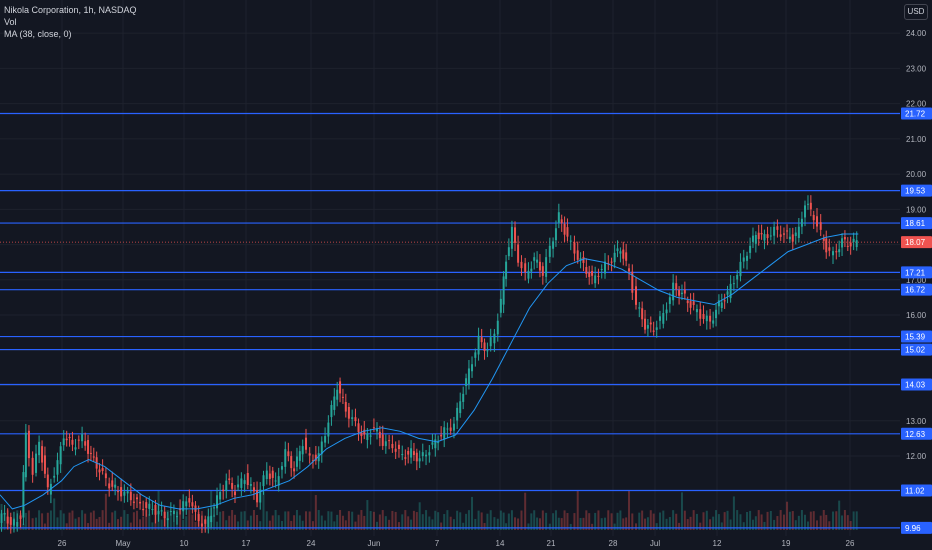  Describe the element at coordinates (655, 543) in the screenshot. I see `time-tick-label: Jul` at that location.